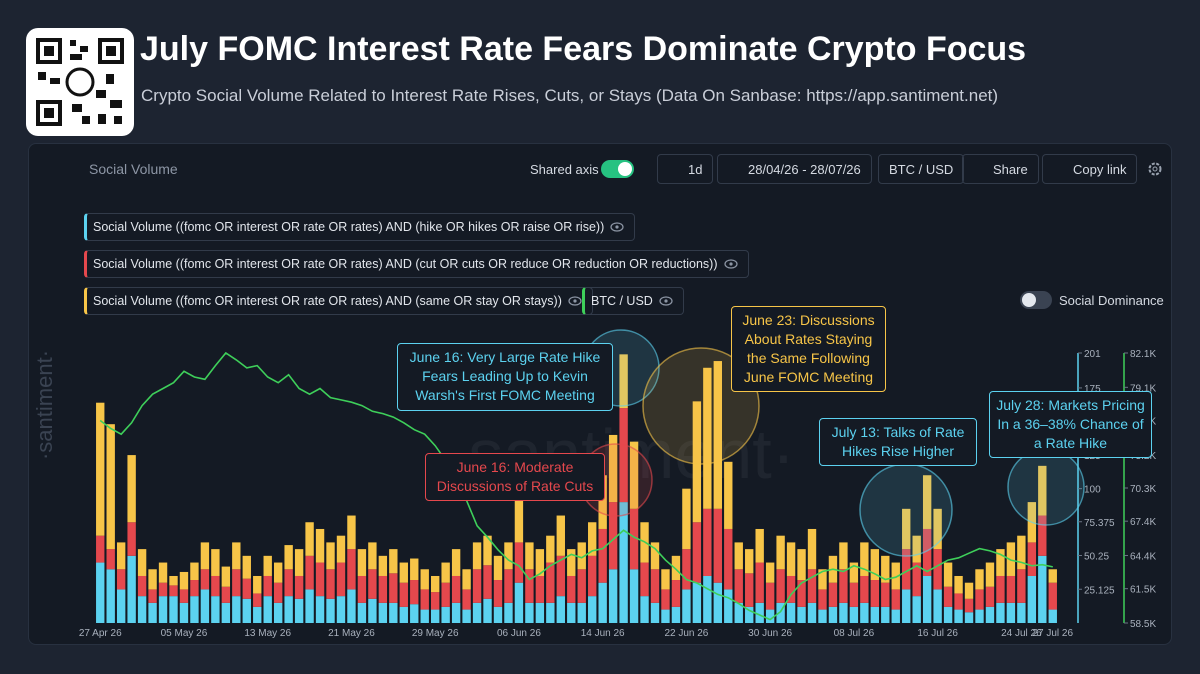 The height and width of the screenshot is (674, 1200). What do you see at coordinates (1096, 557) in the screenshot?
I see `y-tick-label: 50.25` at bounding box center [1096, 557].